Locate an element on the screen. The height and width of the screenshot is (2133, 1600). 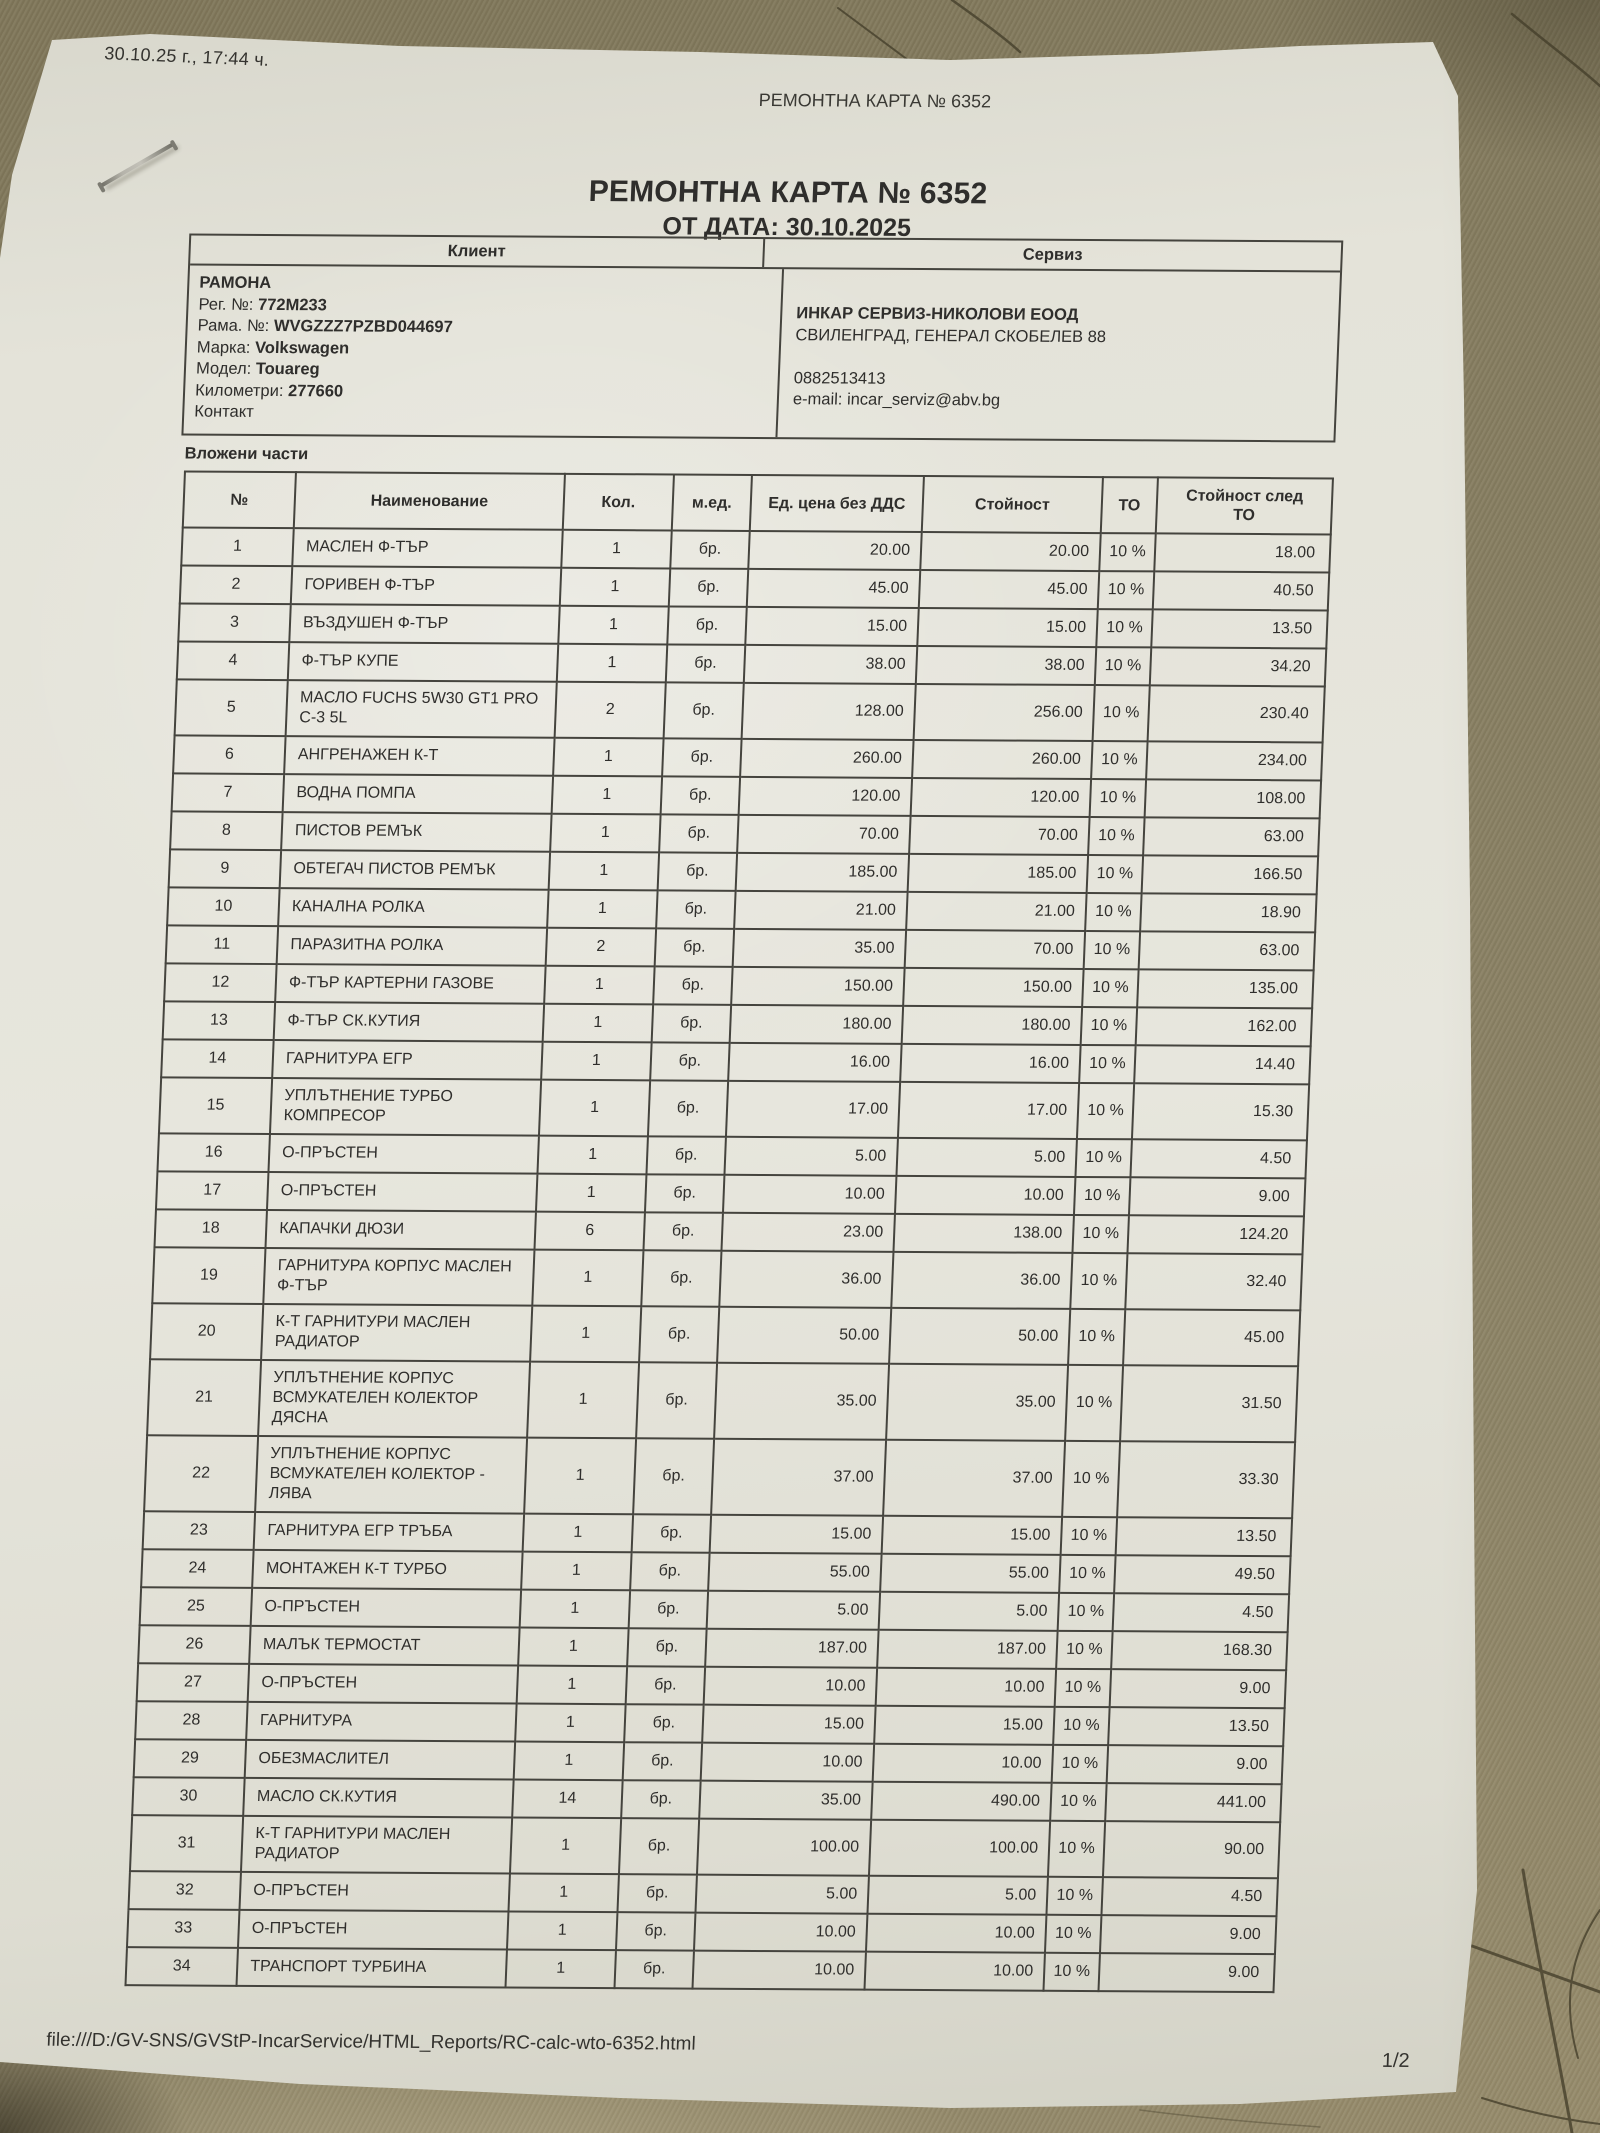
parts-cell: 29 is located at coordinates (190, 1758).